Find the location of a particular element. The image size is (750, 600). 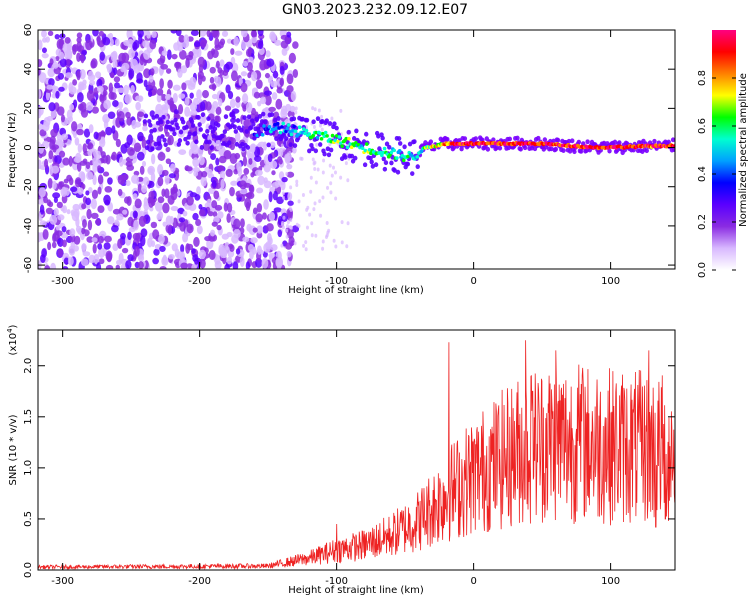

colorbar-tick-label: 0.6 is located at coordinates (702, 126).